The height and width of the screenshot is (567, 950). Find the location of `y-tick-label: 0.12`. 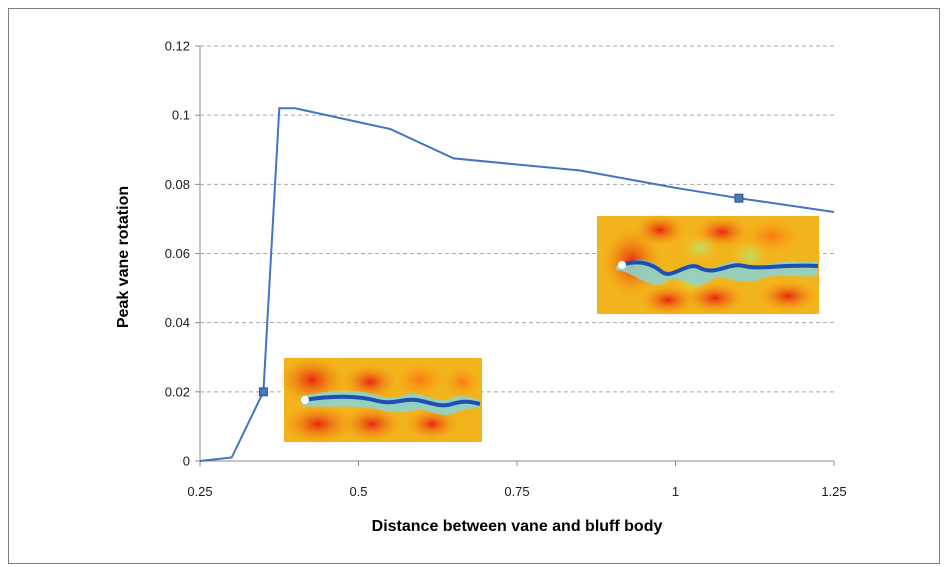

y-tick-label: 0.12 is located at coordinates (177, 46).